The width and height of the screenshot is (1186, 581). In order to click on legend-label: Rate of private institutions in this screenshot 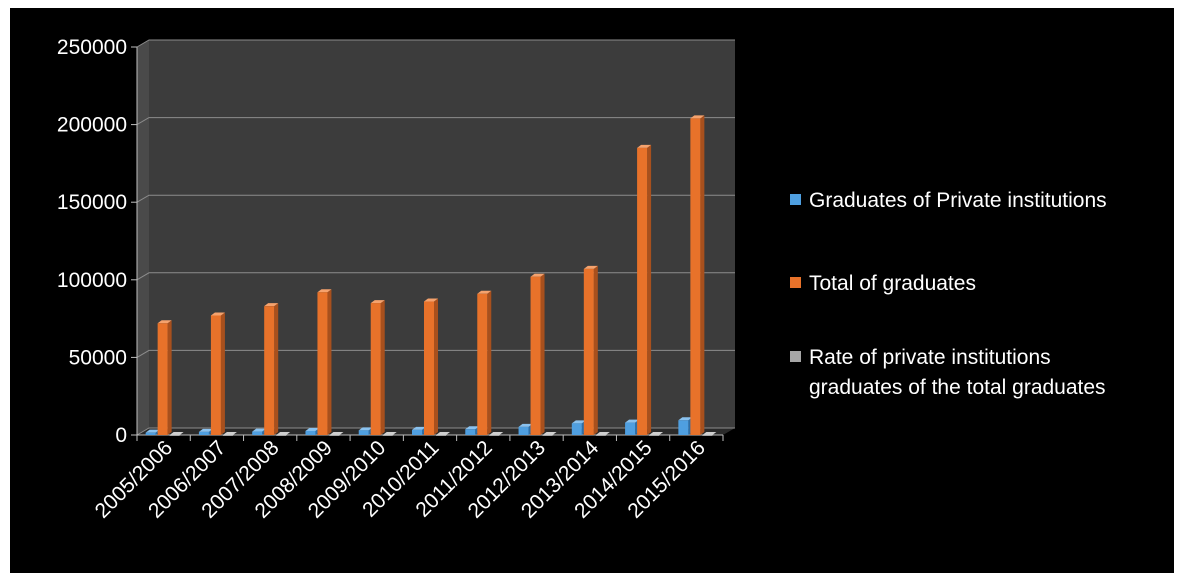, I will do `click(930, 357)`.